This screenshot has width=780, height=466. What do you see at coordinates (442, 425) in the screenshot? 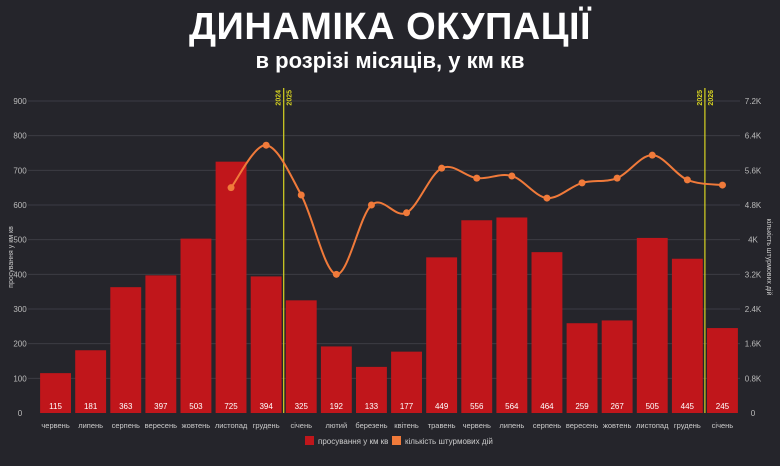
I see `x-tick-label: травень` at bounding box center [442, 425].